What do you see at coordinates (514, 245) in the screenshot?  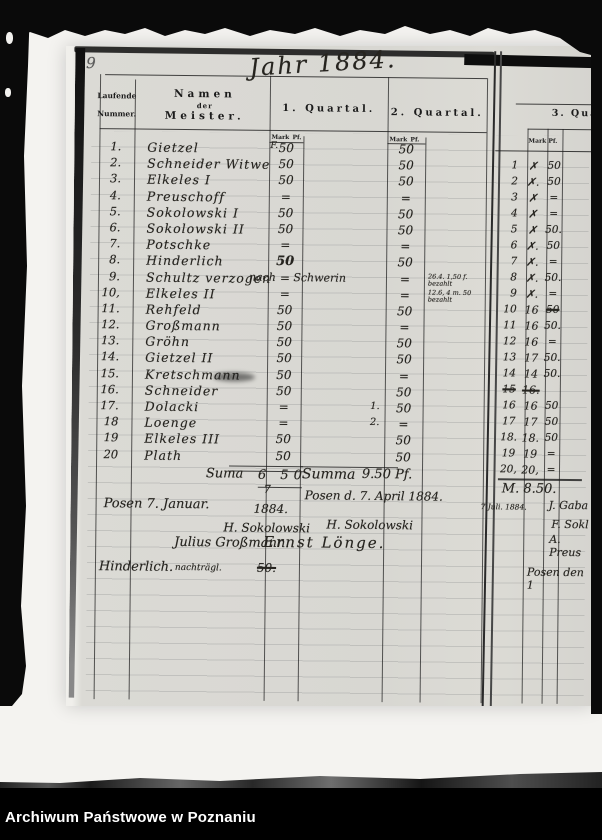 I see `q3-row-number: 6` at bounding box center [514, 245].